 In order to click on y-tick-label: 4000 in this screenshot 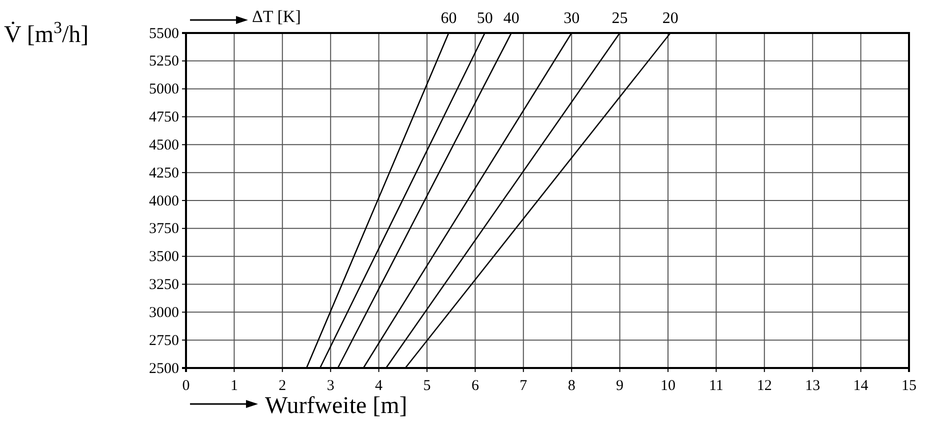, I will do `click(164, 201)`.